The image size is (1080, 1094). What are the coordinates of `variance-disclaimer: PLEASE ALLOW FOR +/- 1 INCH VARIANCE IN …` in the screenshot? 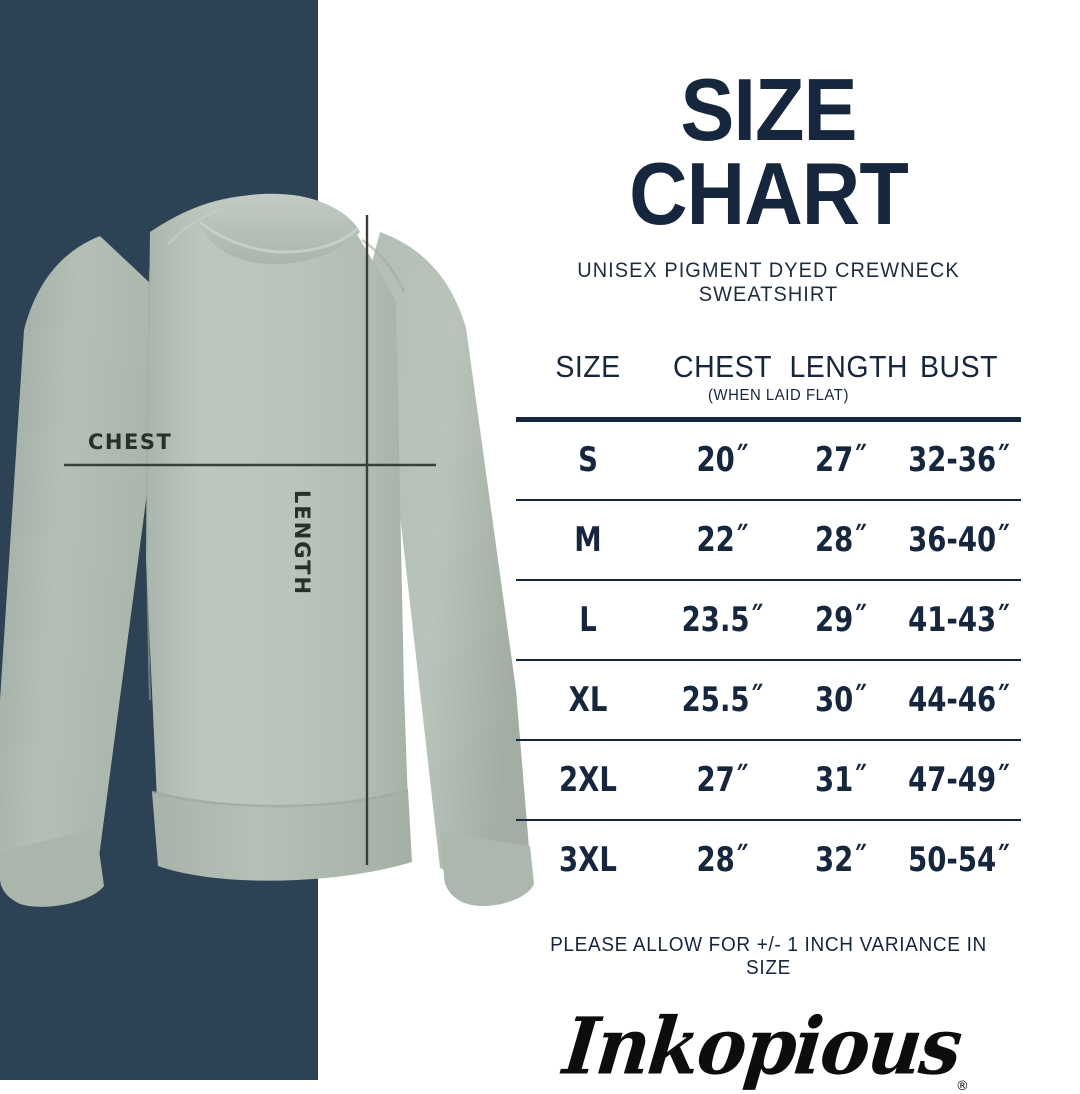 It's located at (768, 956).